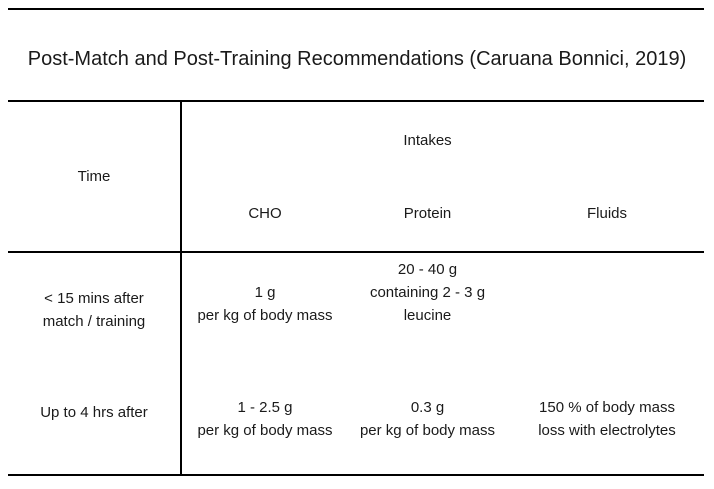 Image resolution: width=714 pixels, height=489 pixels. Describe the element at coordinates (427, 140) in the screenshot. I see `header-intakes: Intakes` at that location.